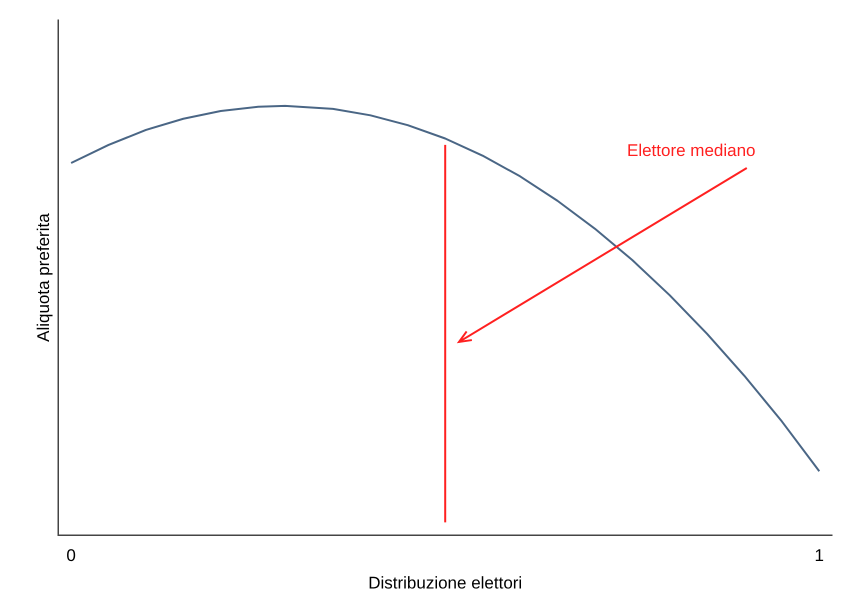 The image size is (846, 608). I want to click on annotation: Elettore mediano, so click(691, 151).